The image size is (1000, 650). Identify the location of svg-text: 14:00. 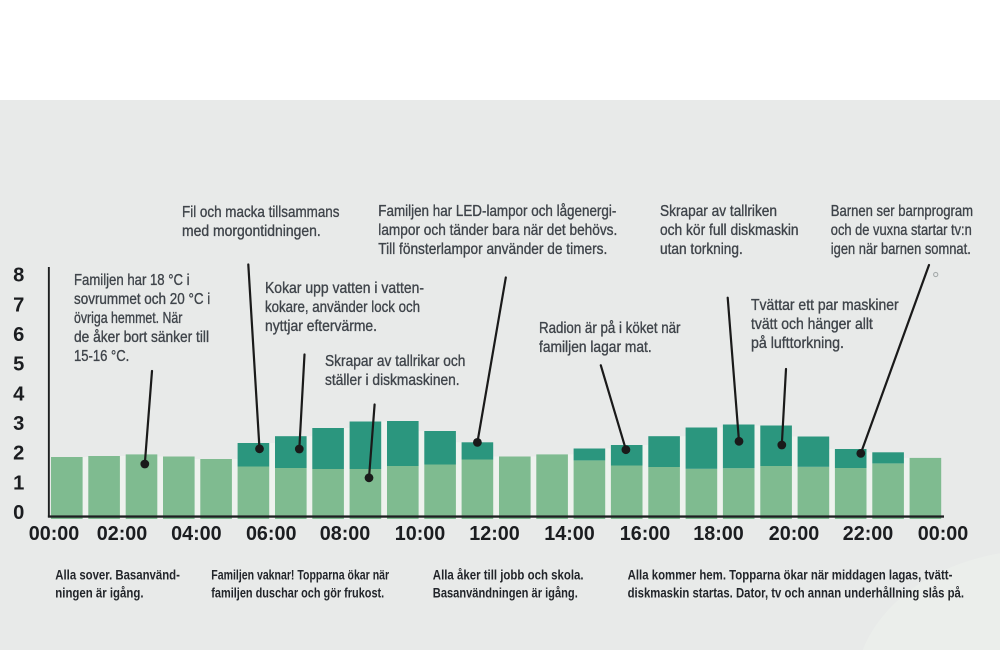
(569, 534).